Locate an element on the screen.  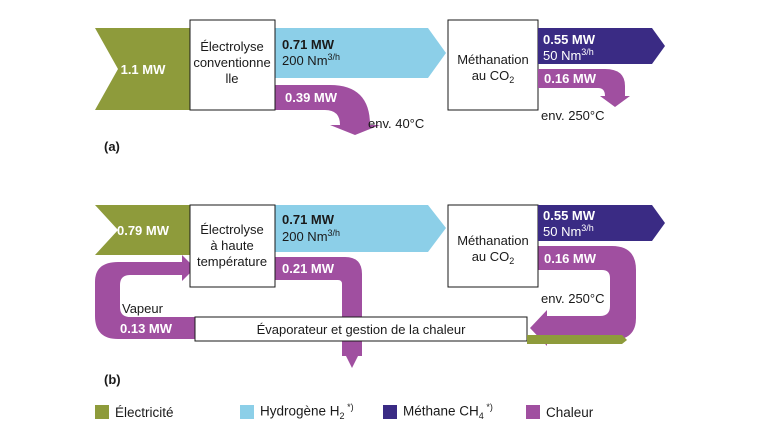
methanation-line1-a: Méthanation is located at coordinates (493, 59).